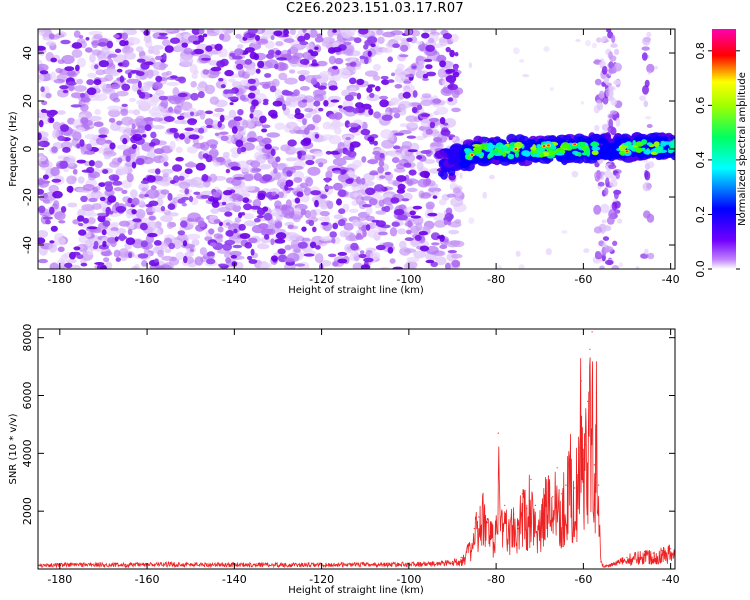 The height and width of the screenshot is (600, 750). What do you see at coordinates (583, 579) in the screenshot?
I see `x-tick-label: -60` at bounding box center [583, 579].